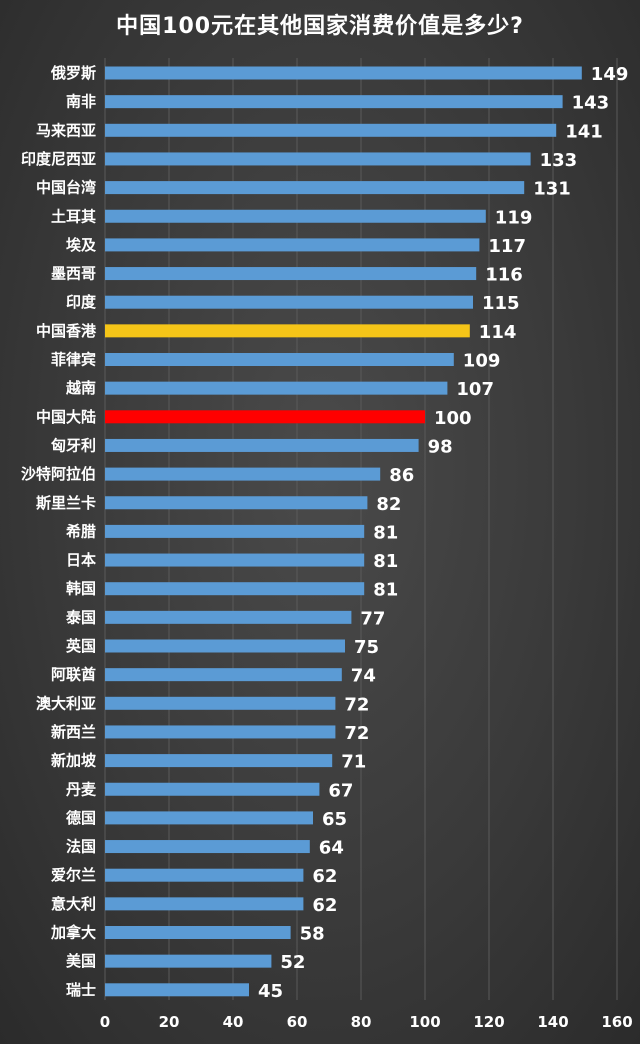 Image resolution: width=640 pixels, height=1044 pixels. What do you see at coordinates (81, 847) in the screenshot?
I see `category-label: 法国` at bounding box center [81, 847].